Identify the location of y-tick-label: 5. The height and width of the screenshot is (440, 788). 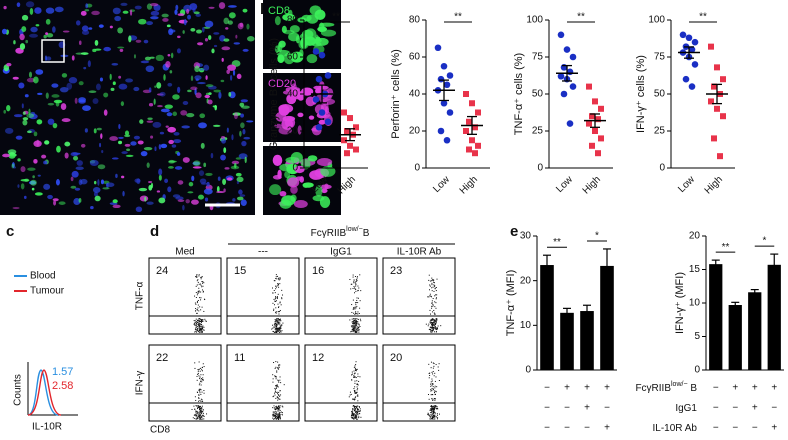
(697, 336).